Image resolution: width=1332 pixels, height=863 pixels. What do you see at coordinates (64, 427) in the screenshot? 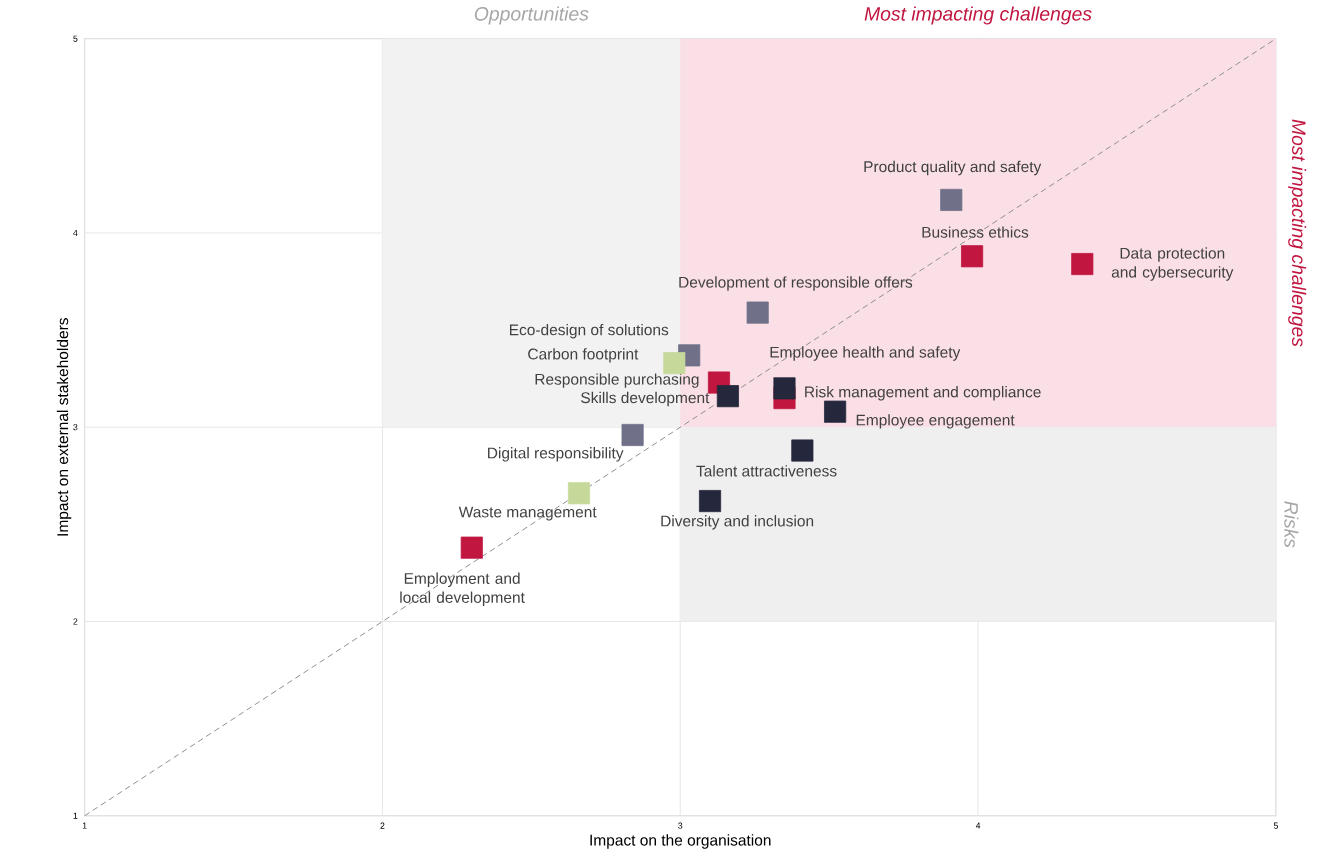
I see `y-axis-title: Impact on external stakeholders` at bounding box center [64, 427].